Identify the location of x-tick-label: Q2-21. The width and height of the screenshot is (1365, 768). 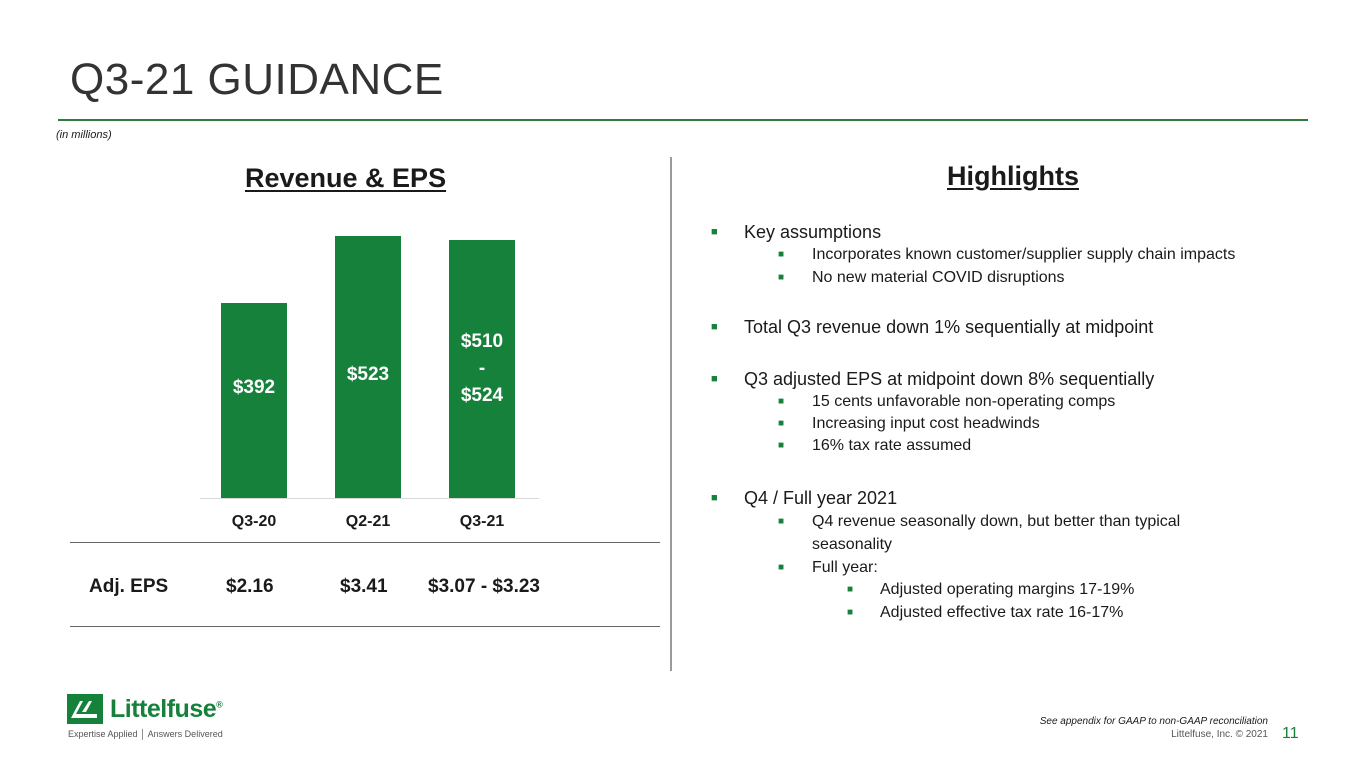
(368, 521).